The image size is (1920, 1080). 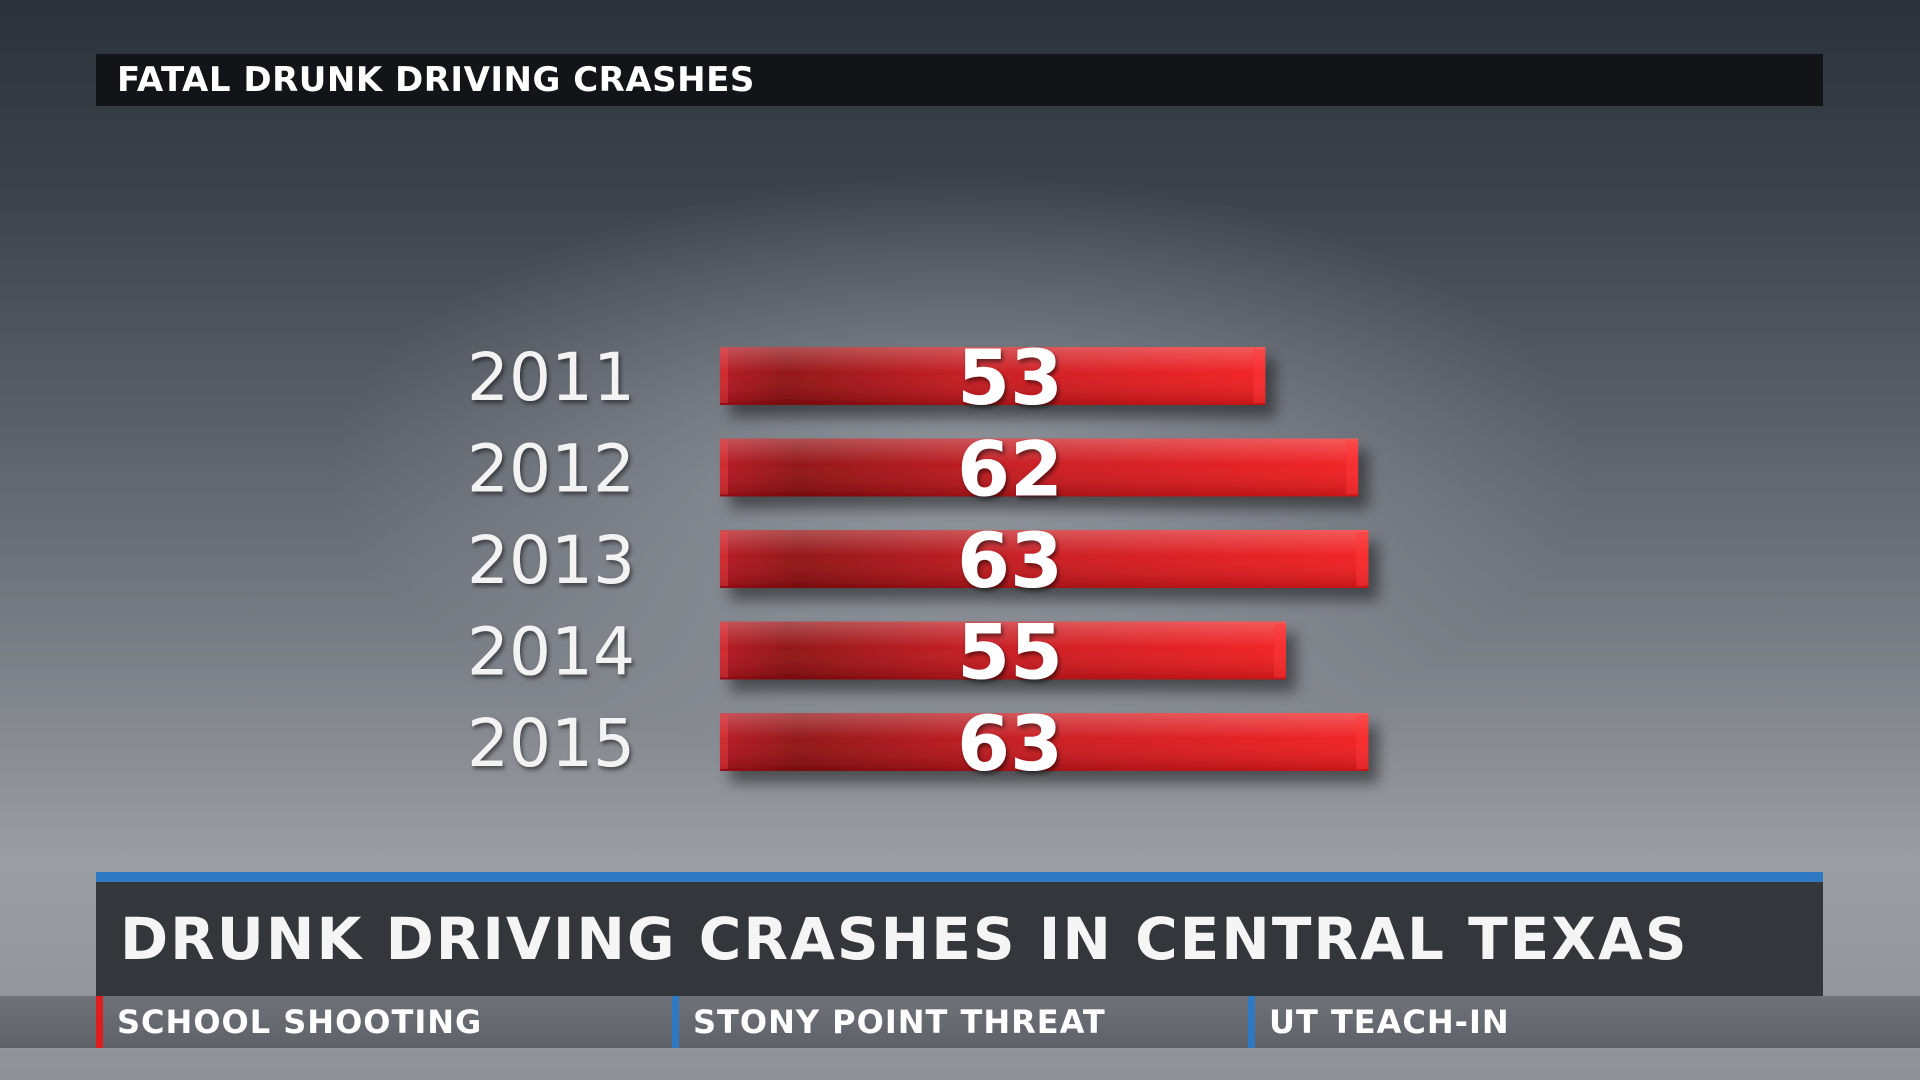 I want to click on title-bar: FATAL DRUNK DRIVING CRASHES, so click(x=959, y=80).